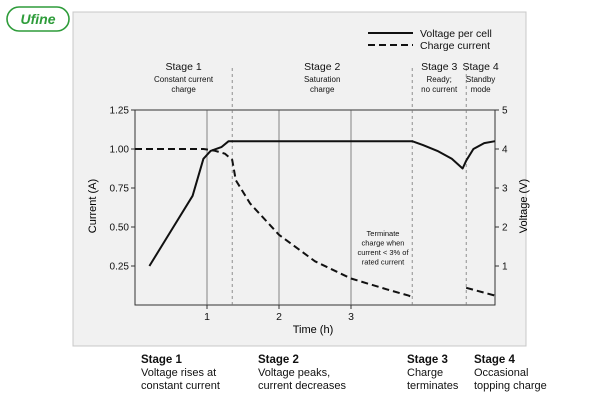 The height and width of the screenshot is (400, 600). I want to click on caption-line: current decreases, so click(302, 386).